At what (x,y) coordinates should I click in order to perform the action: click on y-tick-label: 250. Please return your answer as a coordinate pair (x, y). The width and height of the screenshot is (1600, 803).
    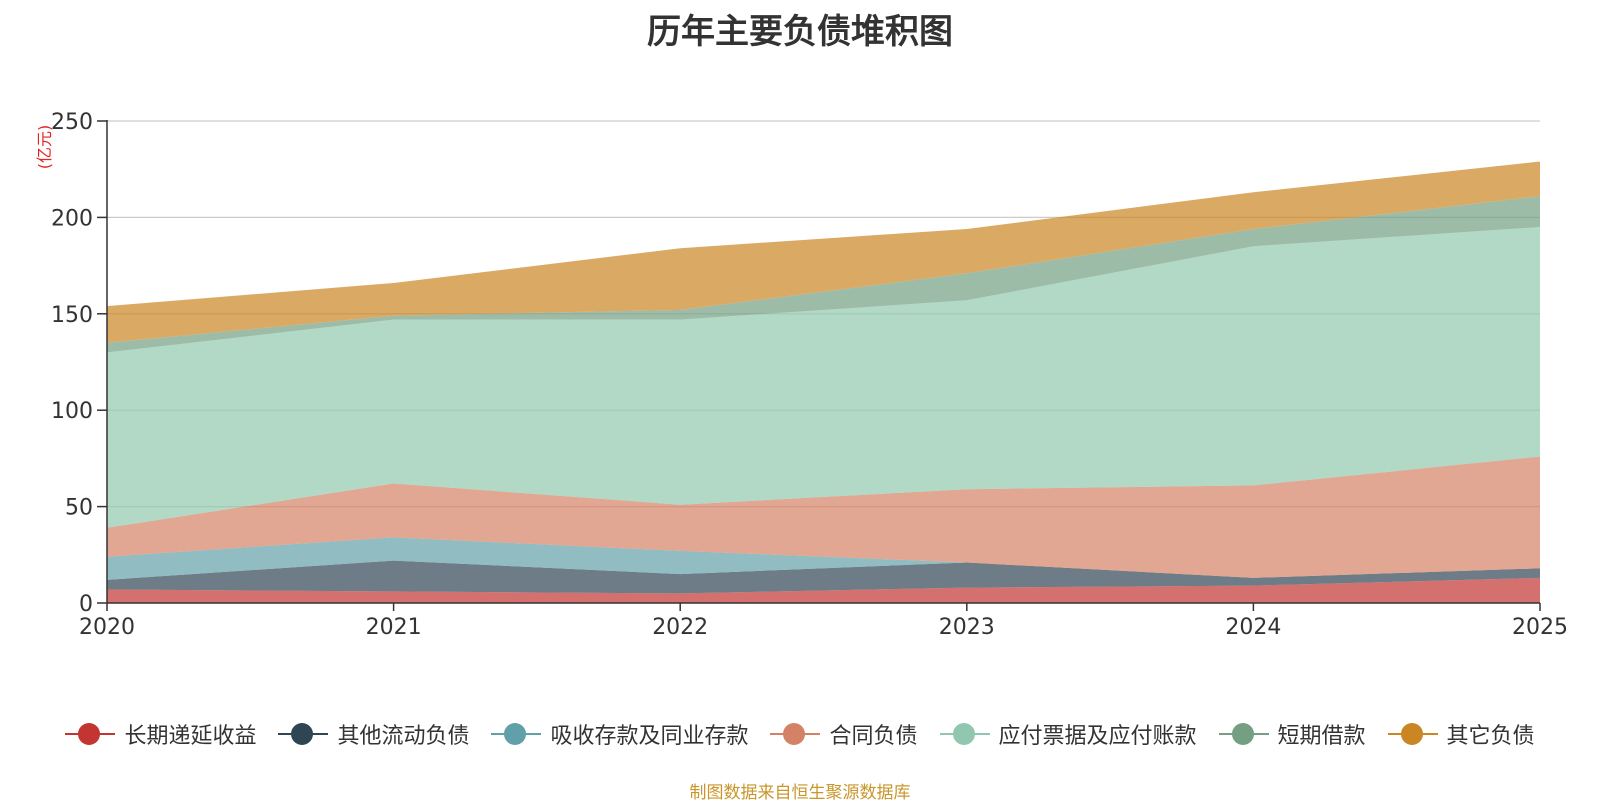
    Looking at the image, I should click on (72, 122).